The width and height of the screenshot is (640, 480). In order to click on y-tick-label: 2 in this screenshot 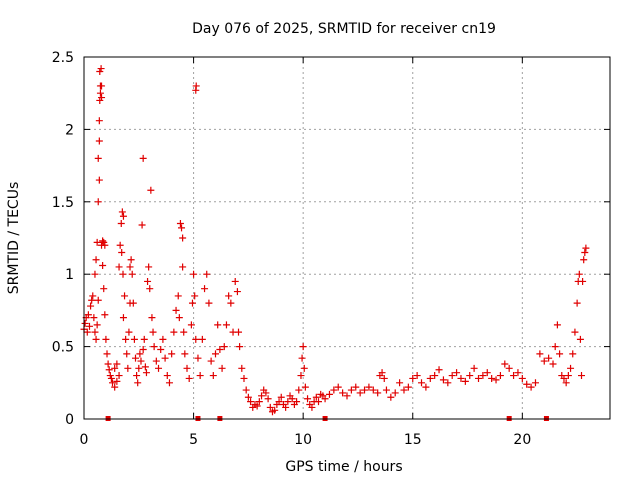, I will do `click(69, 130)`.